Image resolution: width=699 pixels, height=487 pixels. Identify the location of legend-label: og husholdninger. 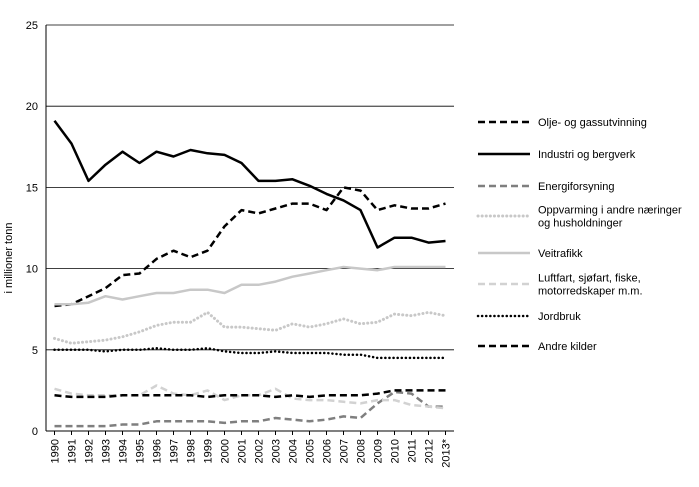
(580, 224).